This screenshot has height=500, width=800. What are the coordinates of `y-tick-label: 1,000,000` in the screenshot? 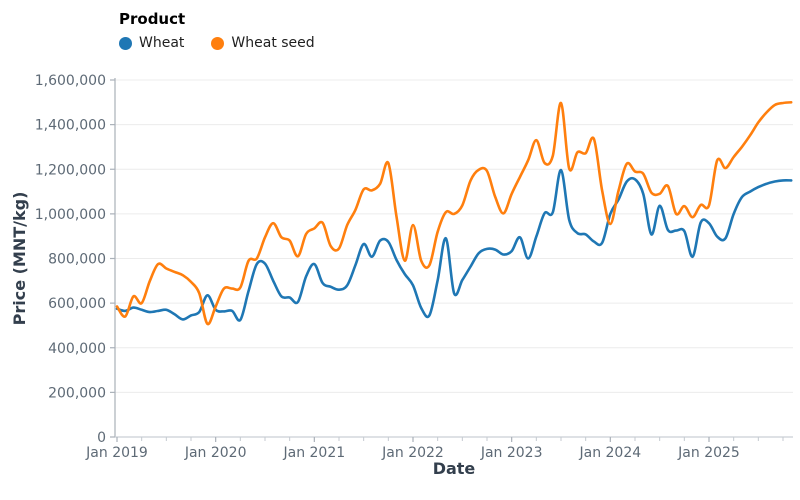 It's located at (70, 215).